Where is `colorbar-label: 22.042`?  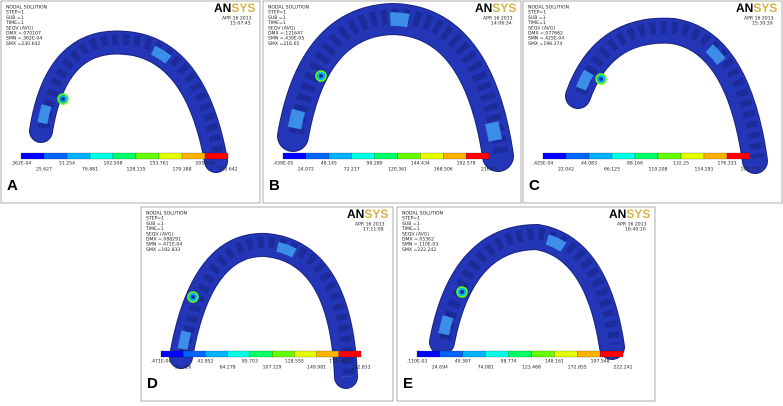 colorbar-label: 22.042 is located at coordinates (566, 170).